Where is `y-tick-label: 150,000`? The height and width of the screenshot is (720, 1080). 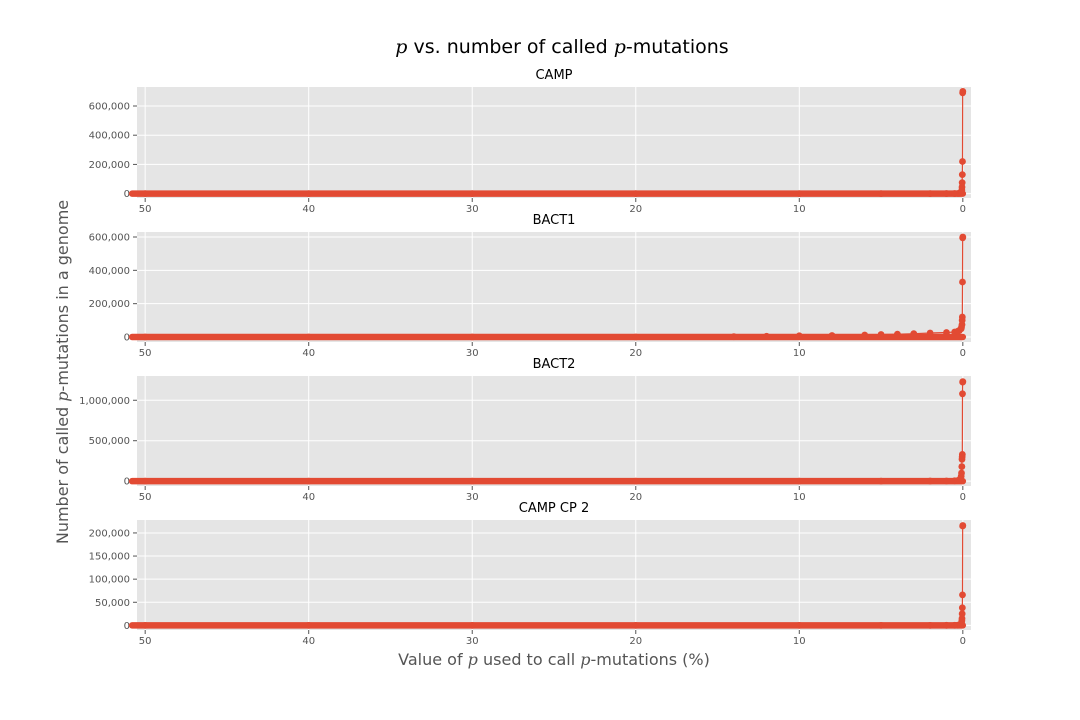
y-tick-label: 150,000 is located at coordinates (109, 557).